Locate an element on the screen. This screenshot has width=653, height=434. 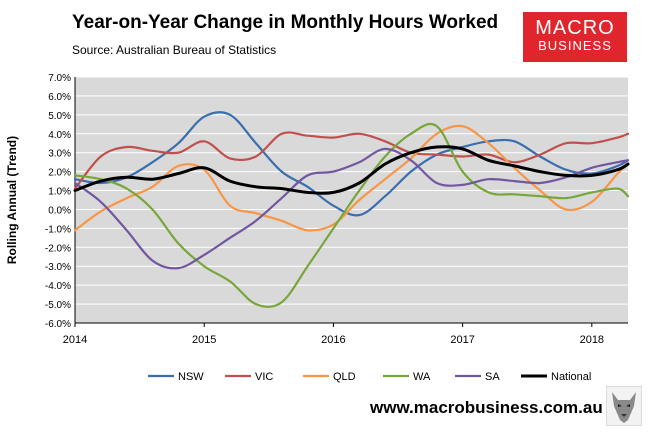
y-tick-label: 0.0% is located at coordinates (59, 210).